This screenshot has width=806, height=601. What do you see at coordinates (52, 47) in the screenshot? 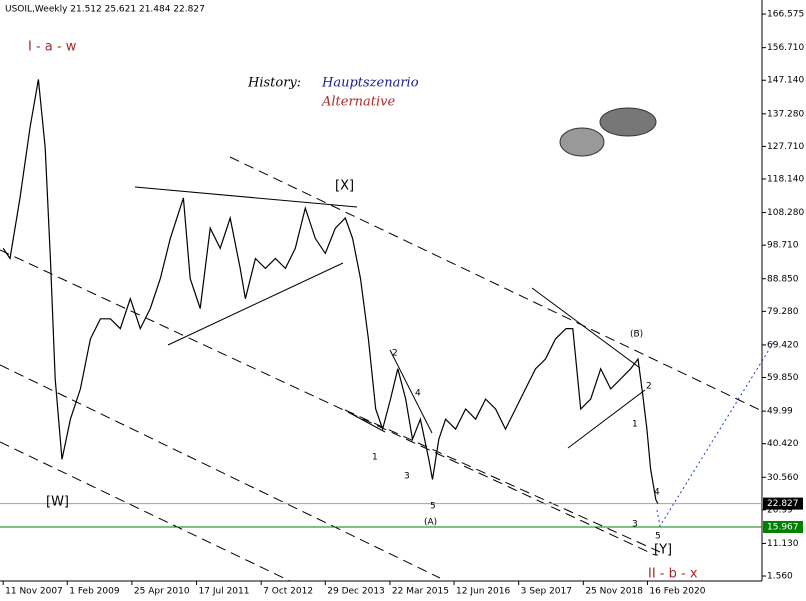
I see `wave-label: I - a - w` at bounding box center [52, 47].